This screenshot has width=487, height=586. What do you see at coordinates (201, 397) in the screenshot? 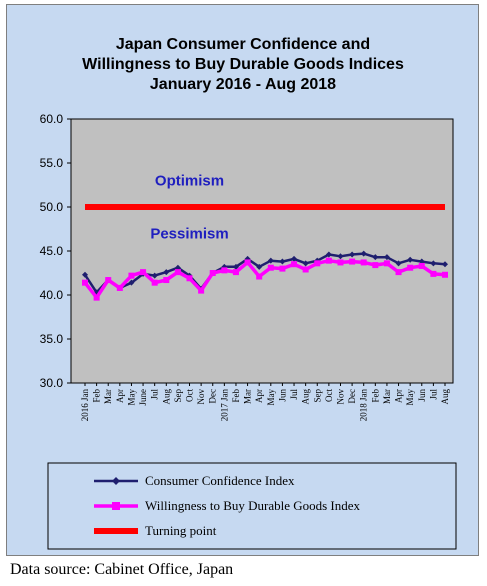
I see `x-tick-label: Nov` at bounding box center [201, 397].